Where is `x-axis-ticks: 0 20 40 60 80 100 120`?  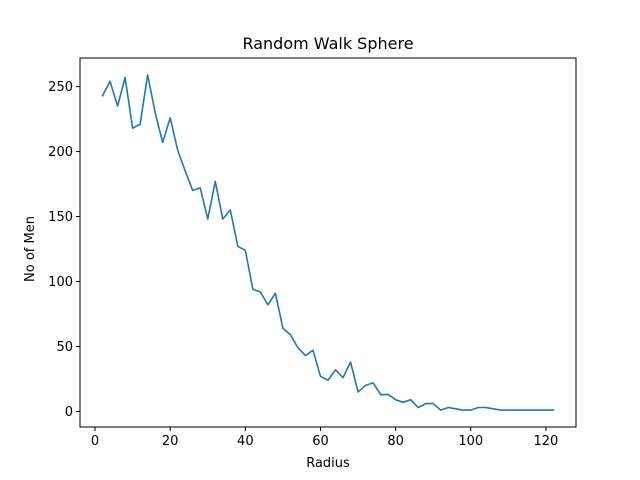
x-axis-ticks: 0 20 40 60 80 100 120 is located at coordinates (324, 438).